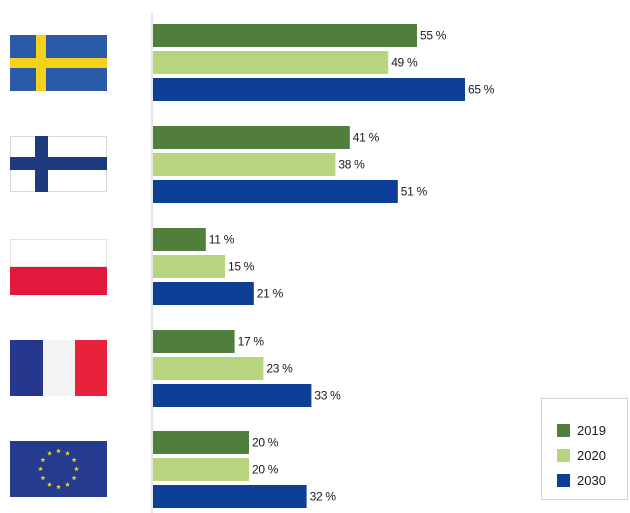 The image size is (630, 513). Describe the element at coordinates (203, 293) in the screenshot. I see `bar-2030-poland` at that location.